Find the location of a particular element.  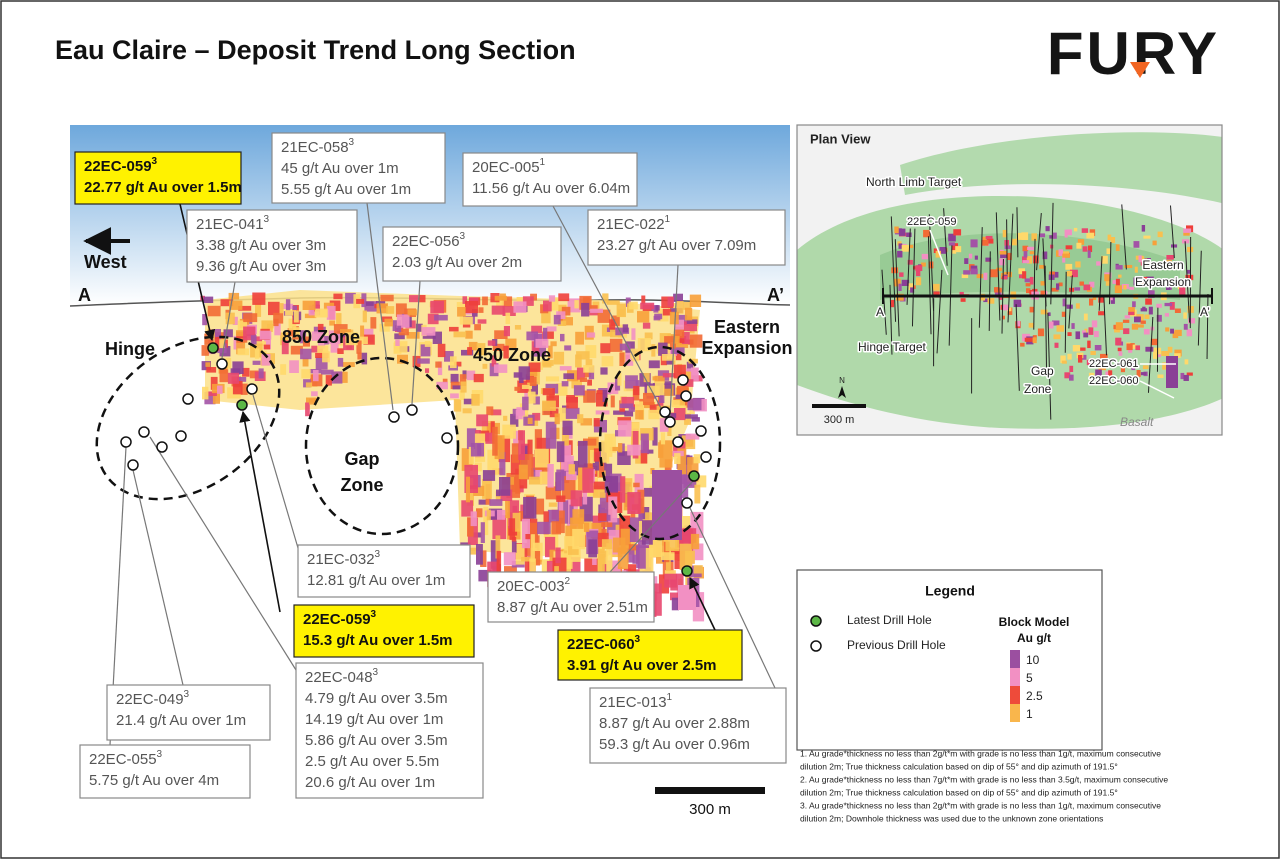

note-ref: 2 is located at coordinates (568, 581).